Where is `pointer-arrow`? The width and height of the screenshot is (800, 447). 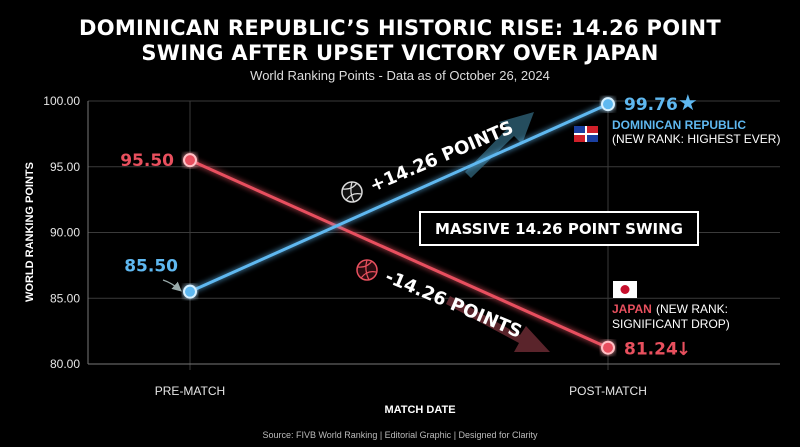
pointer-arrow is located at coordinates (172, 285).